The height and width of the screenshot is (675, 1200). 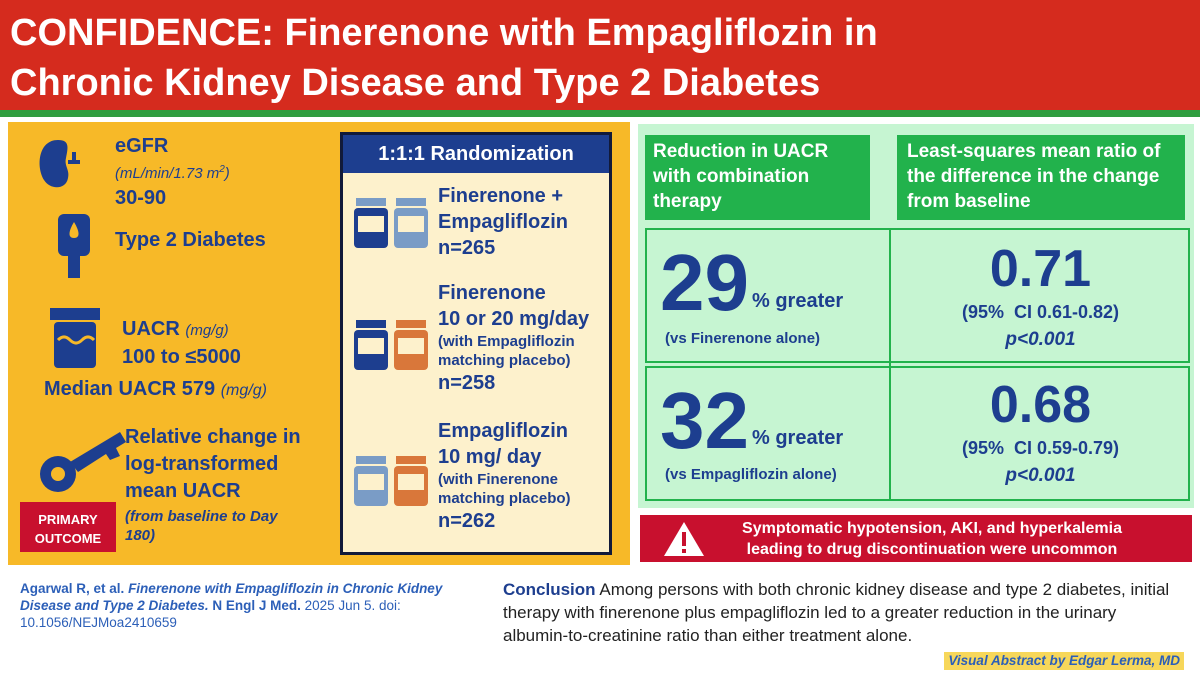 What do you see at coordinates (340, 605) in the screenshot?
I see `citation-date: 2025 Jun 5.` at bounding box center [340, 605].